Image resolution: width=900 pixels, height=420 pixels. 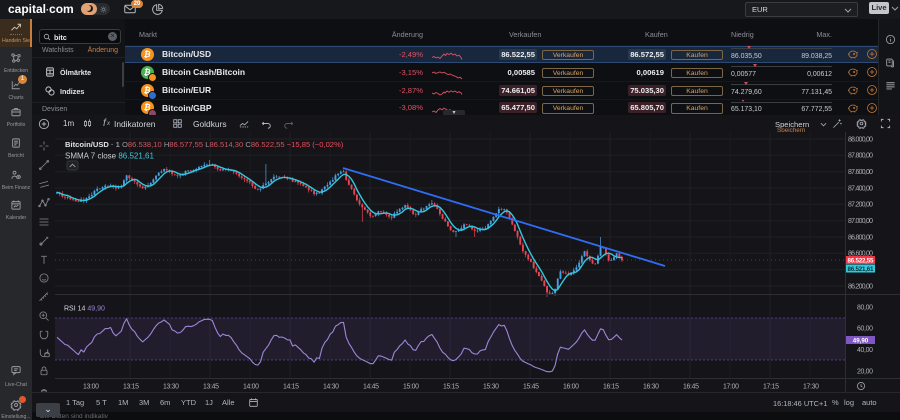 What do you see at coordinates (865, 350) in the screenshot?
I see `svg-text: 40,00` at bounding box center [865, 350].